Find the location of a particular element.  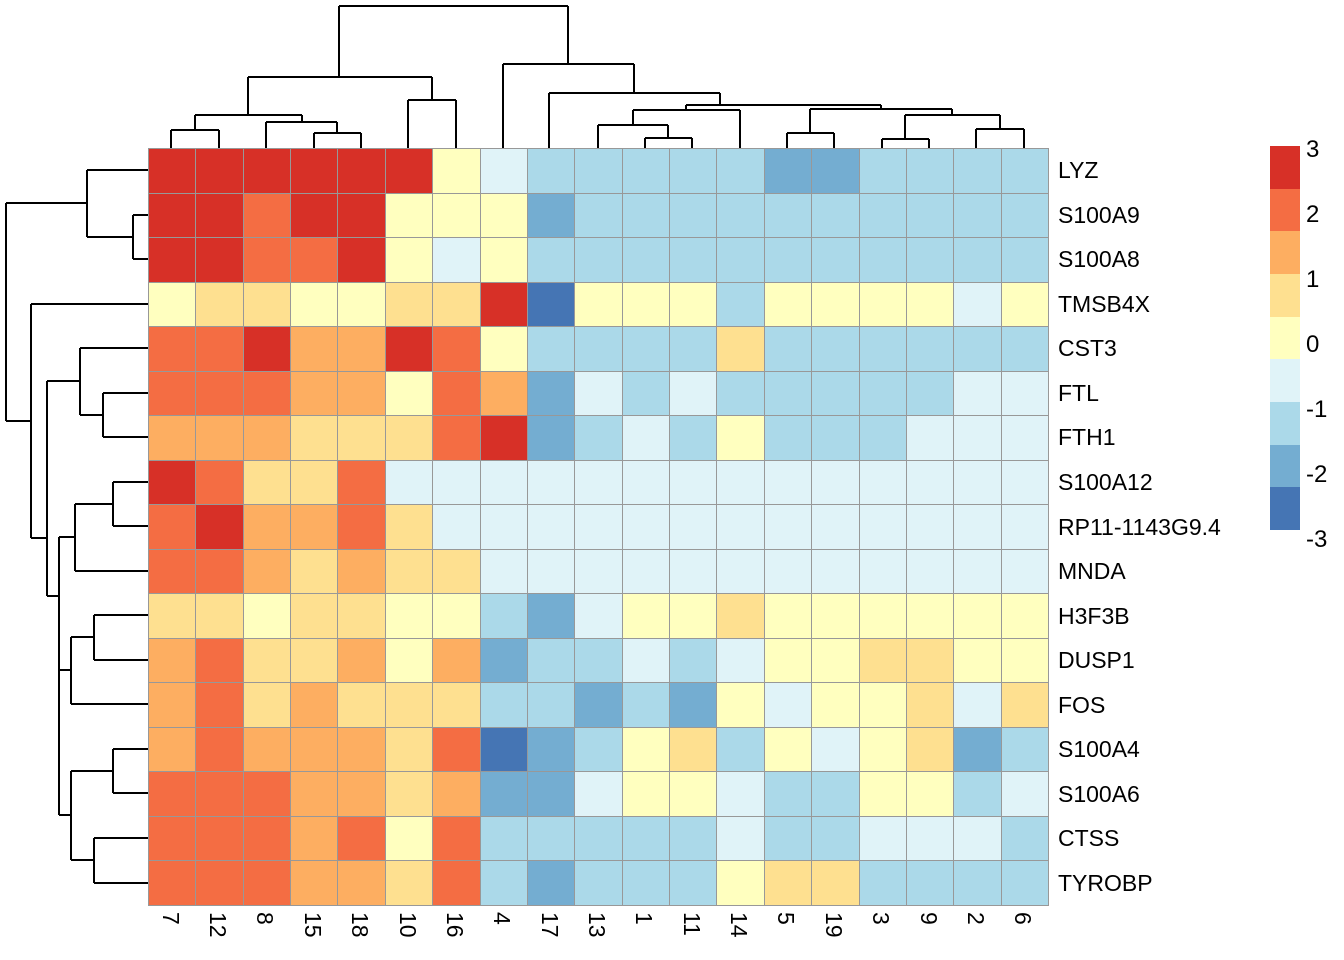

column-label-9: 9 is located at coordinates (928, 918).